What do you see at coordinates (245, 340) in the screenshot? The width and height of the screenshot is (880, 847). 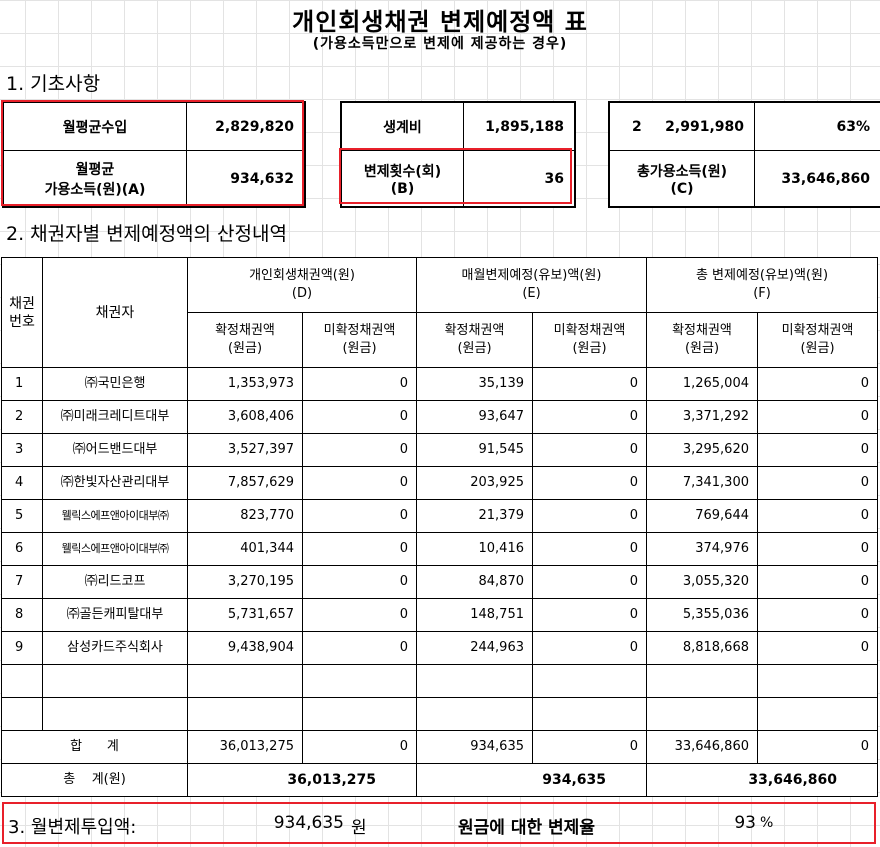 I see `header-d-confirmed: 확정채권액 (원금)` at bounding box center [245, 340].